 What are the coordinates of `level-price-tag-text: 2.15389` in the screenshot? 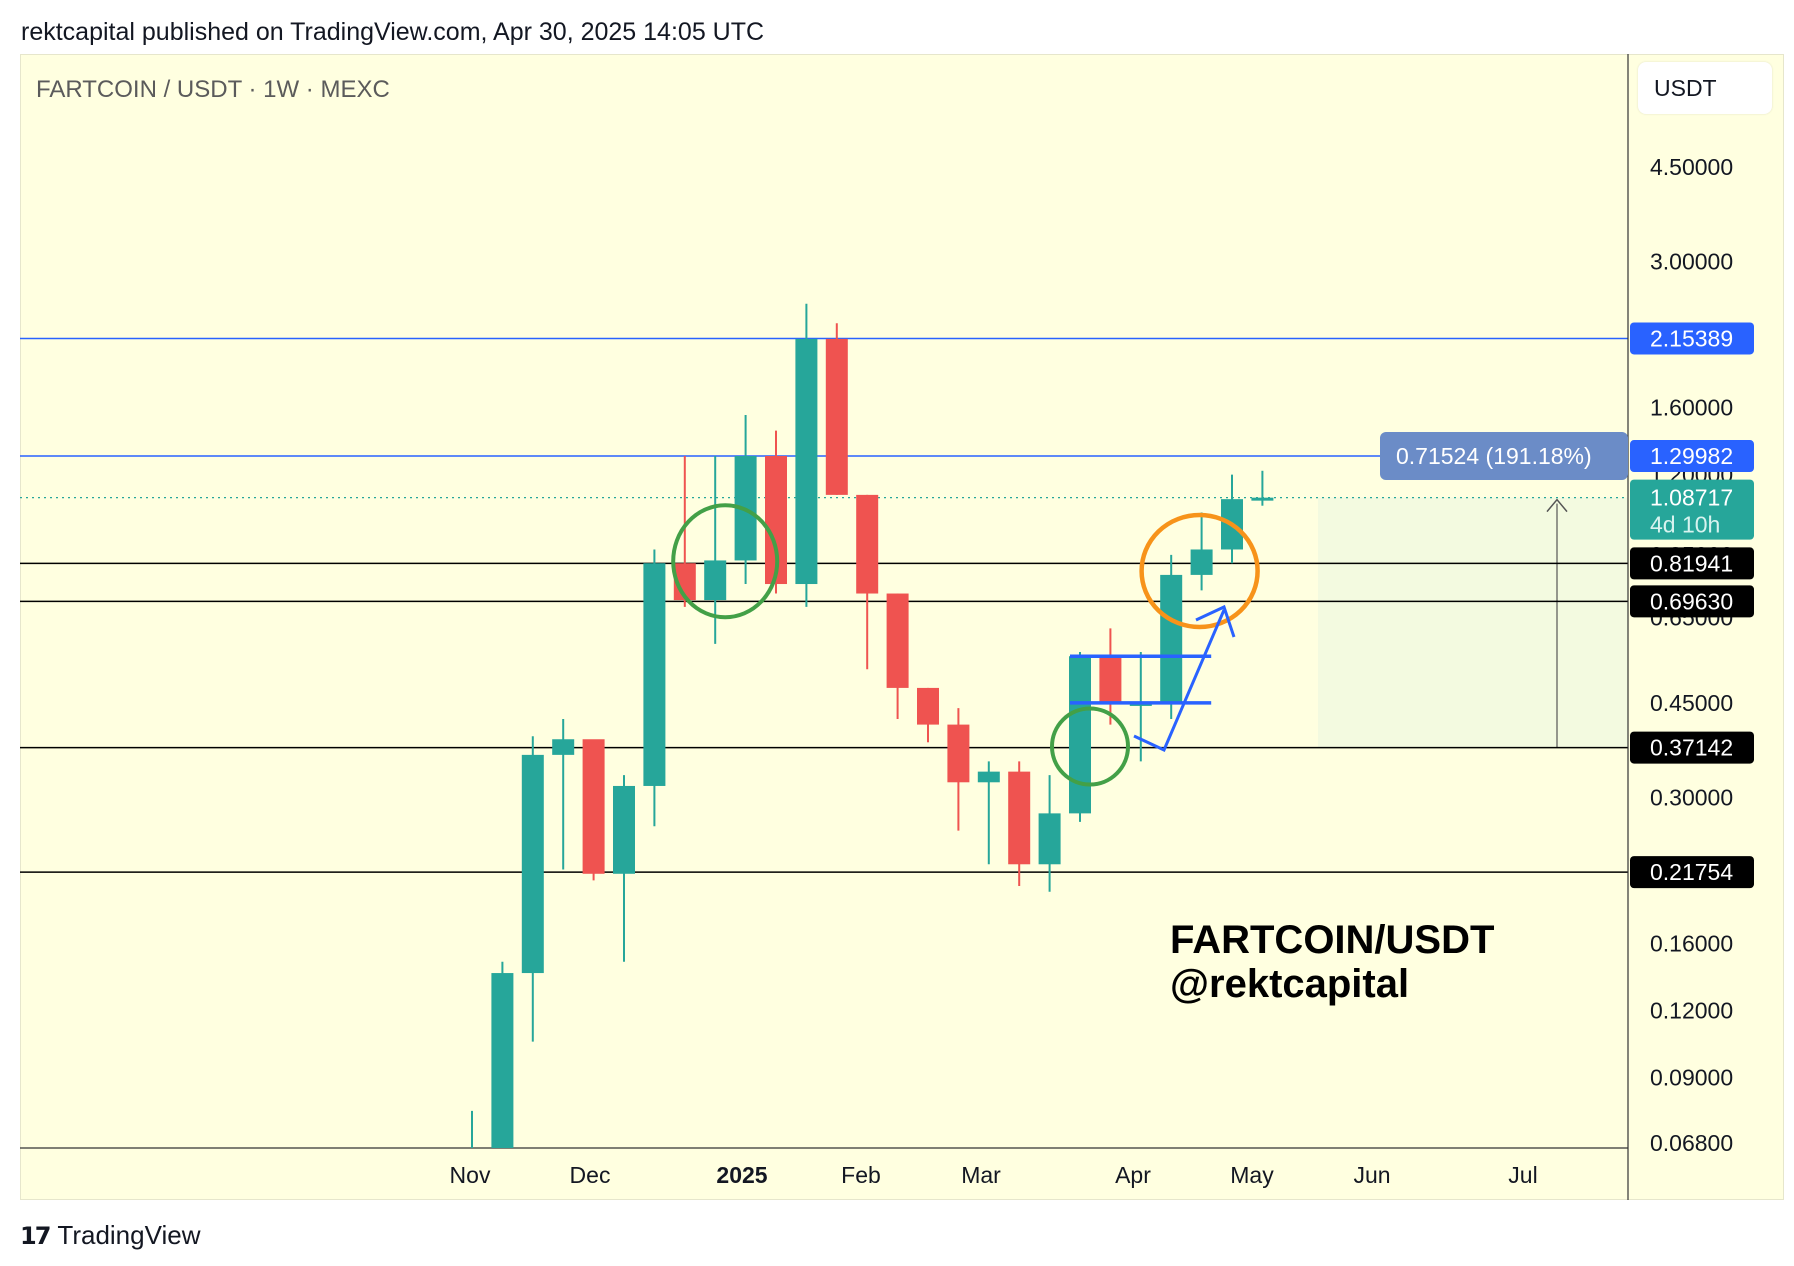 It's located at (1691, 338).